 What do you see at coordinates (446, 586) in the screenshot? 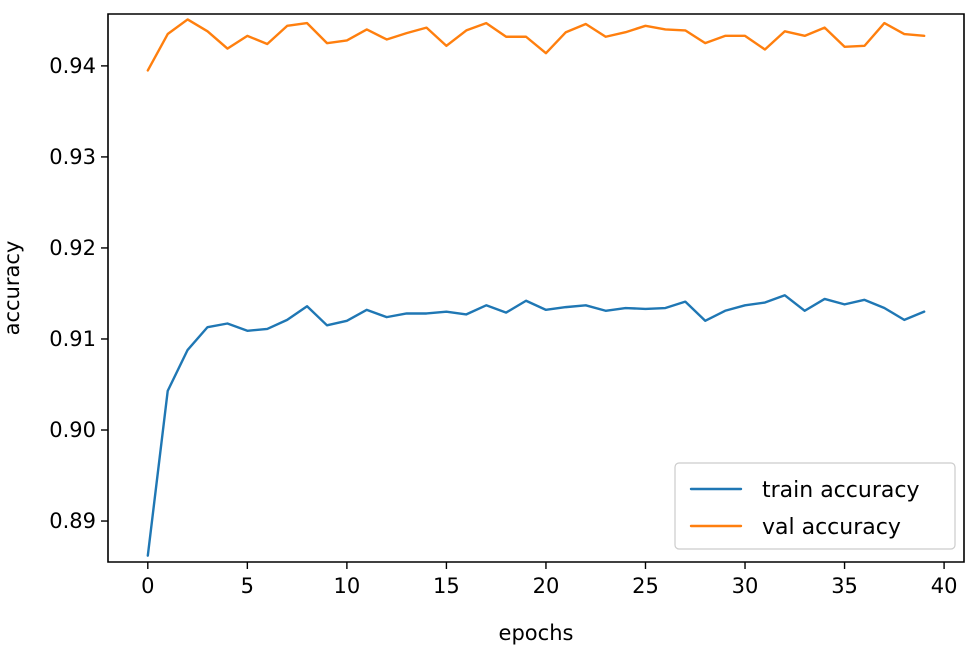
I see `x-tick-label: 15` at bounding box center [446, 586].